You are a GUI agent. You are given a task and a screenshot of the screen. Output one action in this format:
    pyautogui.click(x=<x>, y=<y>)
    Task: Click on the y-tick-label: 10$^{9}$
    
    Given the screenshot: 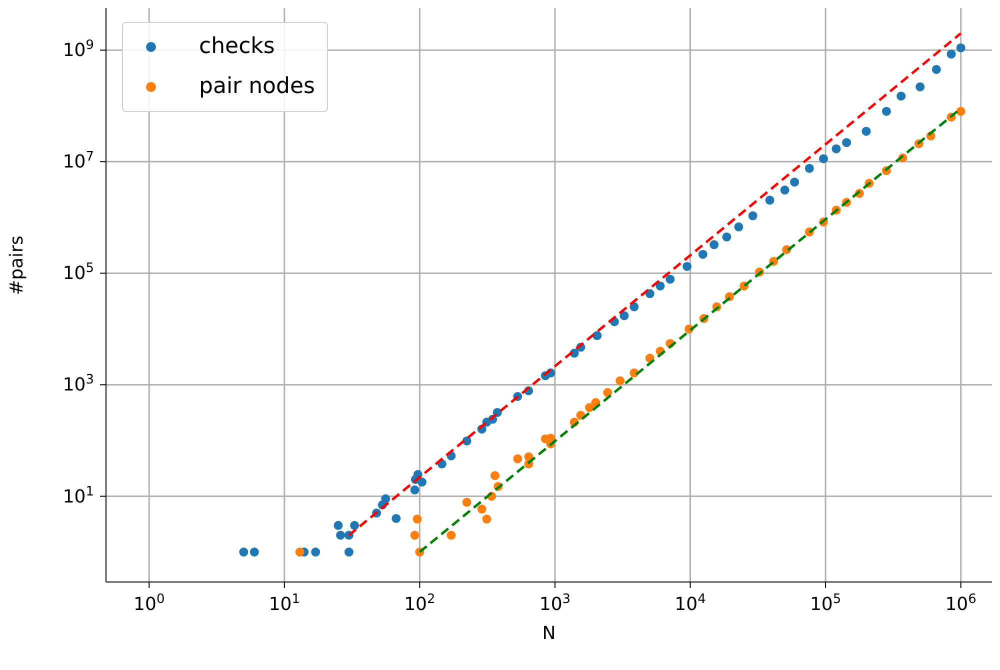 What is the action you would take?
    pyautogui.click(x=78, y=50)
    